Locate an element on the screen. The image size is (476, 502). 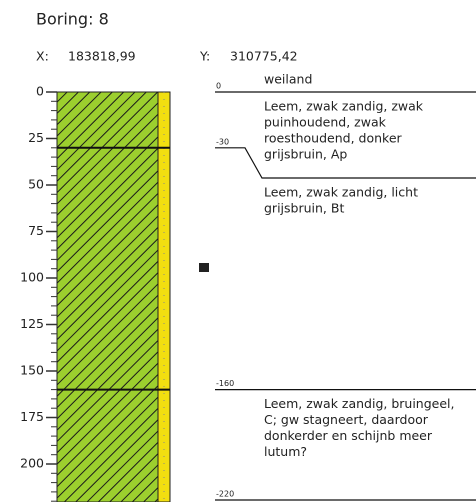
depth-tick-label: 25 is located at coordinates (36, 137).